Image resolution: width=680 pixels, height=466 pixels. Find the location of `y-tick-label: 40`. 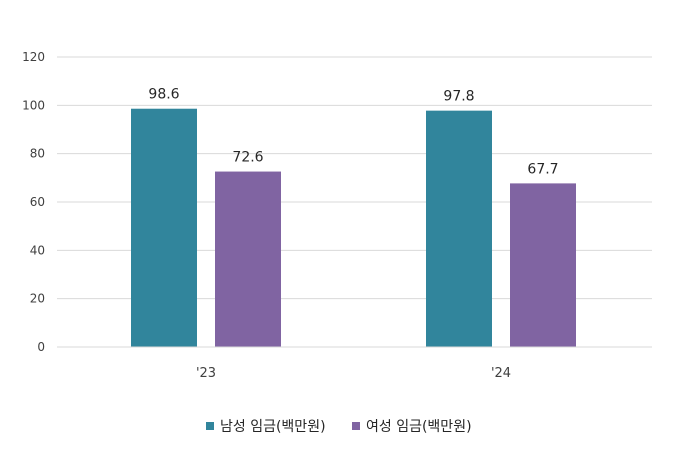

y-tick-label: 40 is located at coordinates (37, 250).